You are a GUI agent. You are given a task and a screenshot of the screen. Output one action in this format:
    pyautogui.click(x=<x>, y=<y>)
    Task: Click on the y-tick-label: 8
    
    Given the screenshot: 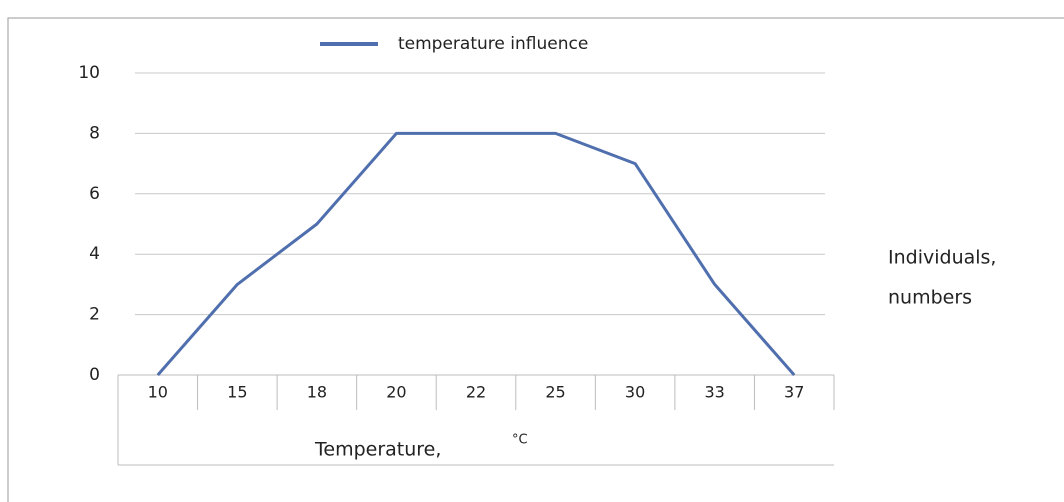 What is the action you would take?
    pyautogui.click(x=94, y=133)
    